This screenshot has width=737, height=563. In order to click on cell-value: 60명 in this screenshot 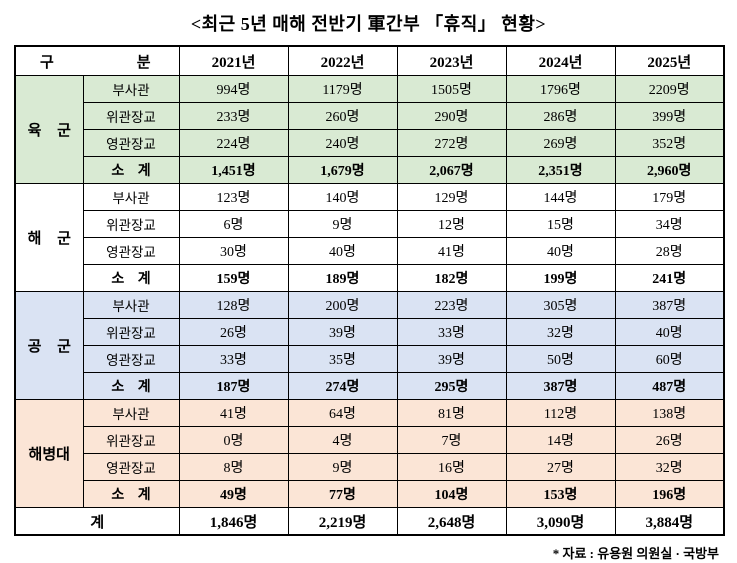, I will do `click(669, 359)`.